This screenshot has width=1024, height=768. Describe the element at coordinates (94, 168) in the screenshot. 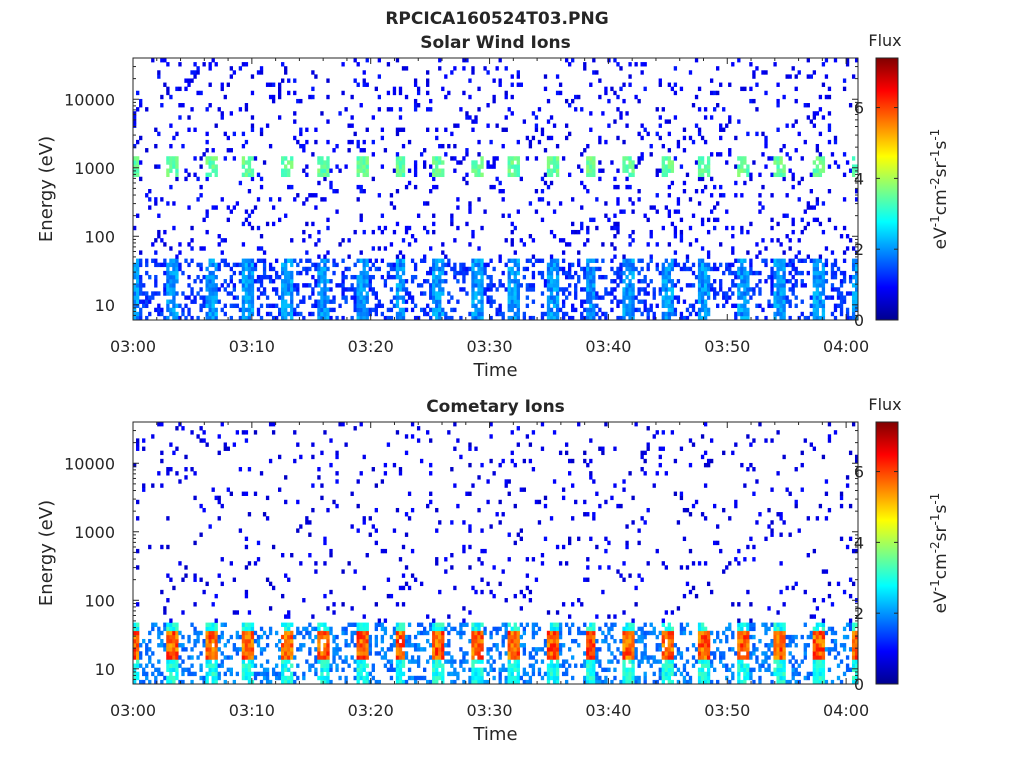

I see `y-tick-label: 1000` at that location.